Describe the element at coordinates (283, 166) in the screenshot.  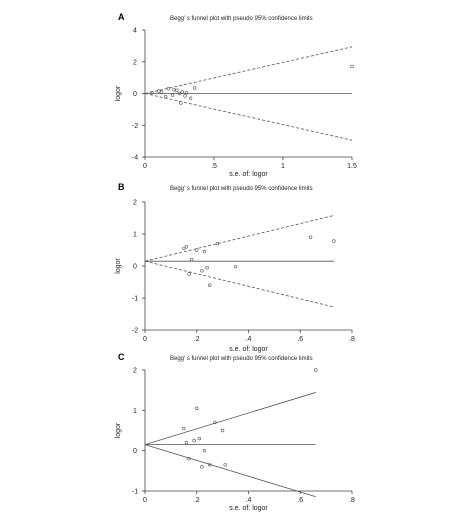
I see `x-tick-label: 1` at that location.